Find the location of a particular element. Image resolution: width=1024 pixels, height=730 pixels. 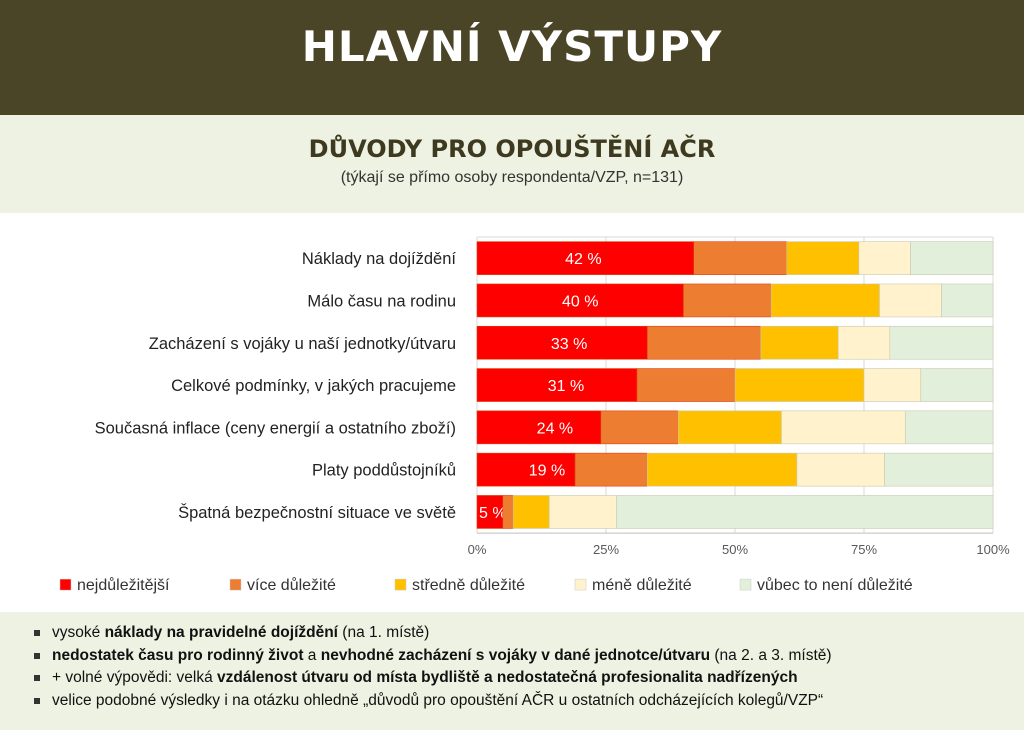

data-label: 5 % is located at coordinates (493, 513).